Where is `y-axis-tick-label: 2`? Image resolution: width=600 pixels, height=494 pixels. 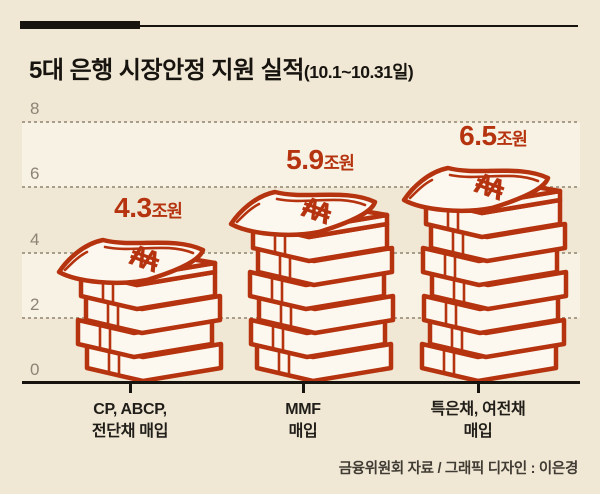
y-axis-tick-label: 2 is located at coordinates (35, 304).